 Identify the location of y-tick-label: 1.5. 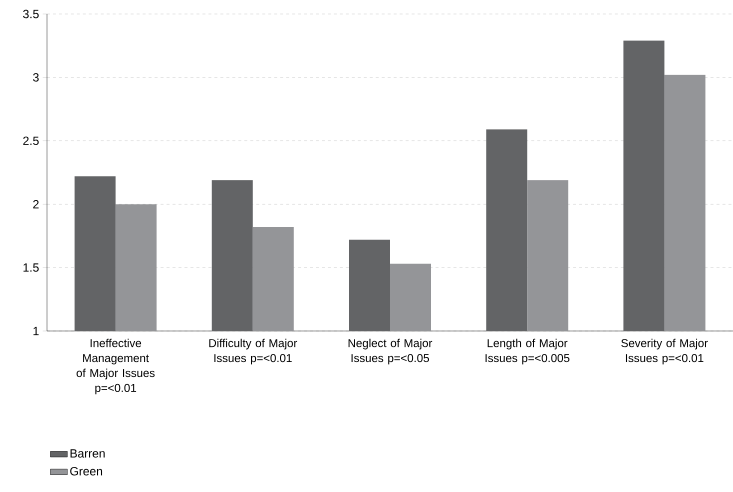
(31, 267).